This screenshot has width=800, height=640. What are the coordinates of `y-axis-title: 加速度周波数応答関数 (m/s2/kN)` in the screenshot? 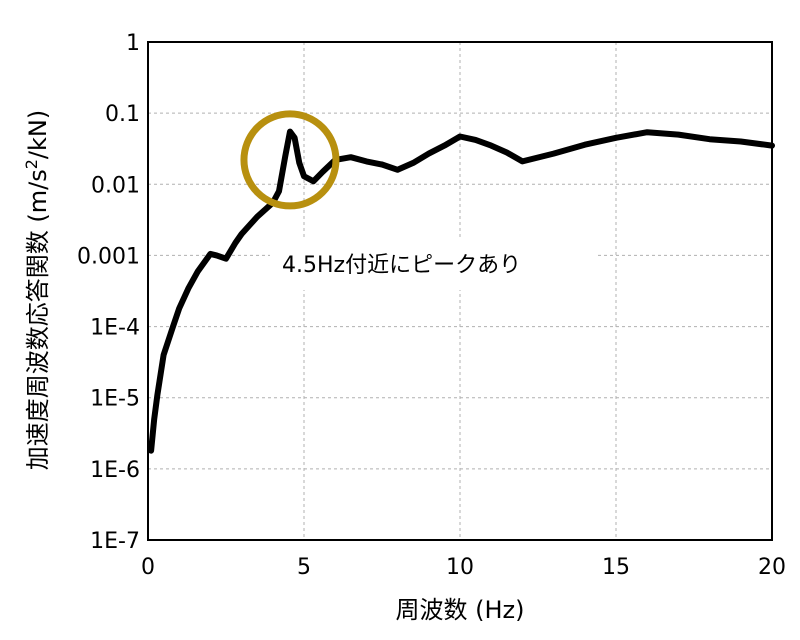 It's located at (37, 290).